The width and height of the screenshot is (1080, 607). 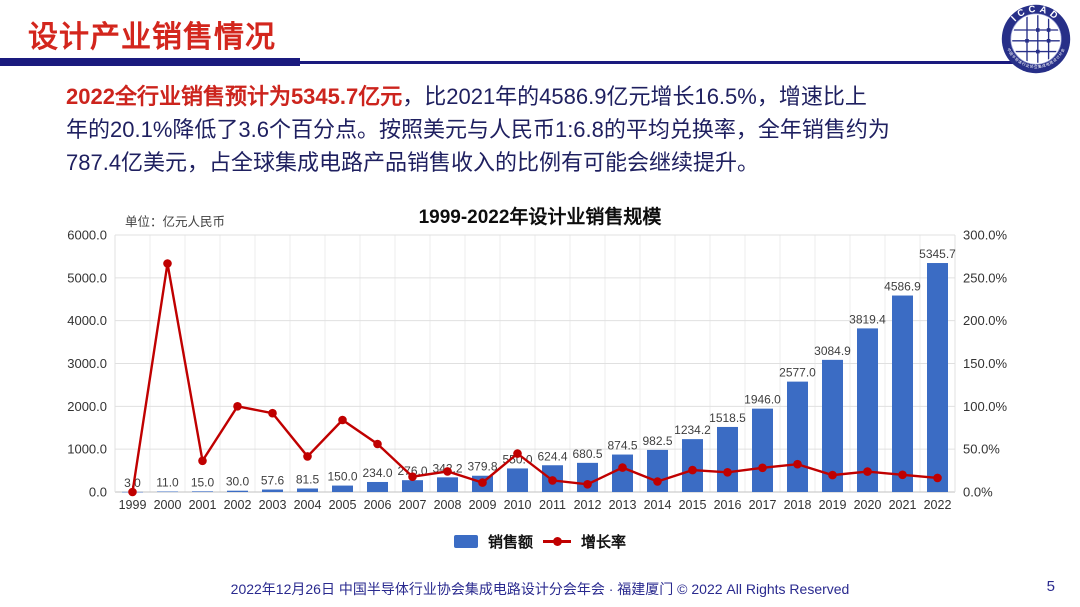 What do you see at coordinates (937, 478) in the screenshot?
I see `growth-marker-2022` at bounding box center [937, 478].